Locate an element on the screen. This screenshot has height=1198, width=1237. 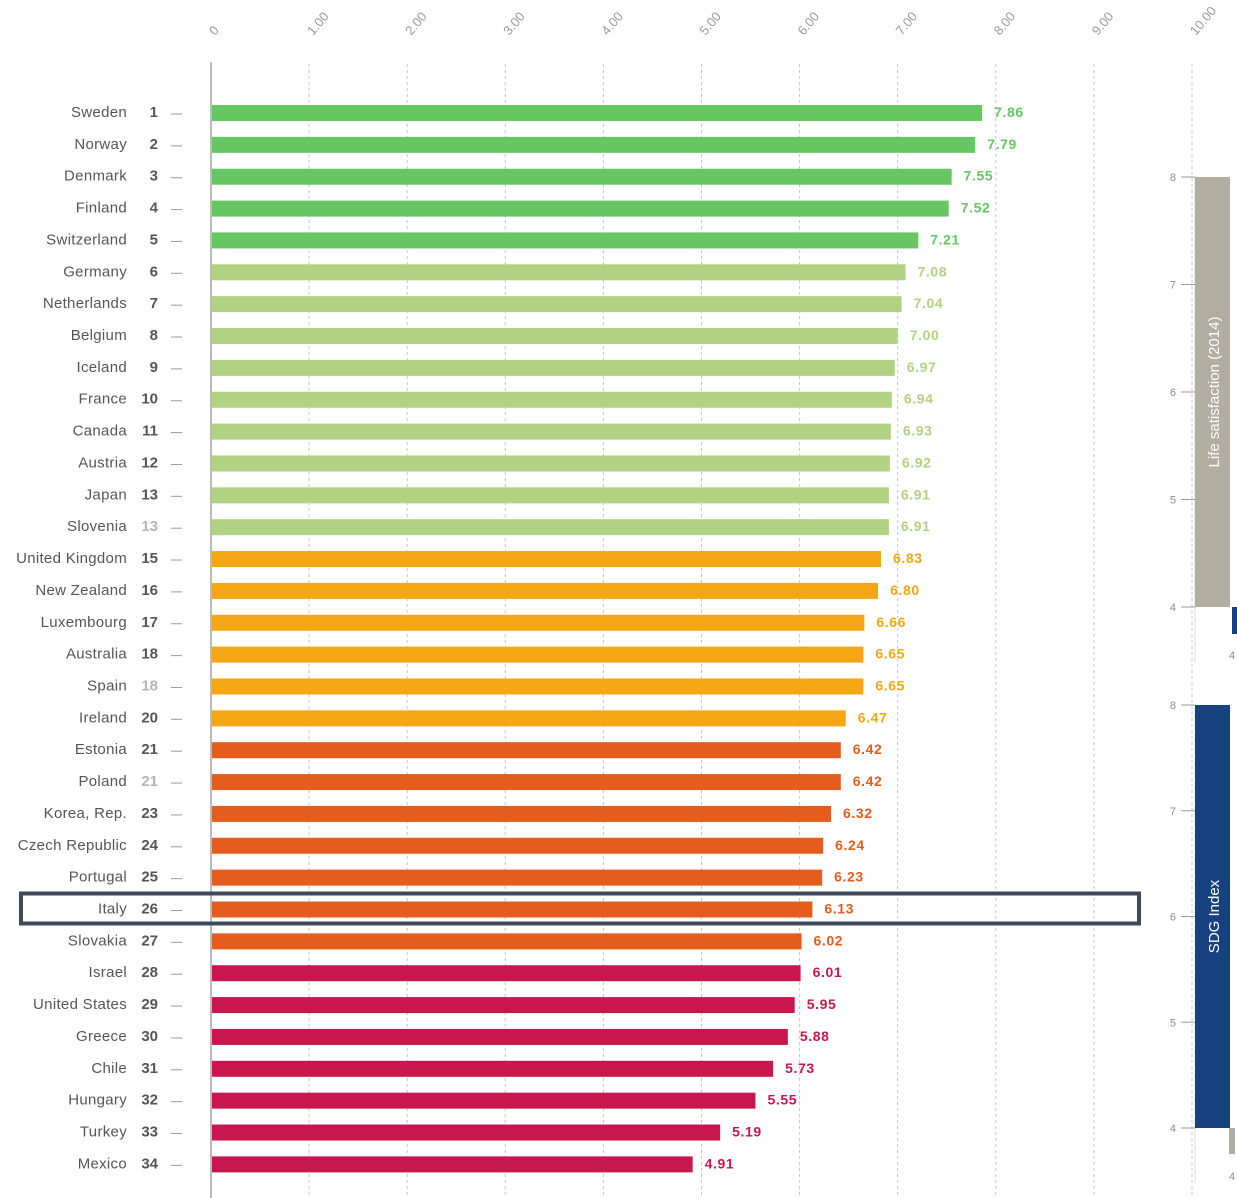
value-label: 7.79 is located at coordinates (1002, 144).